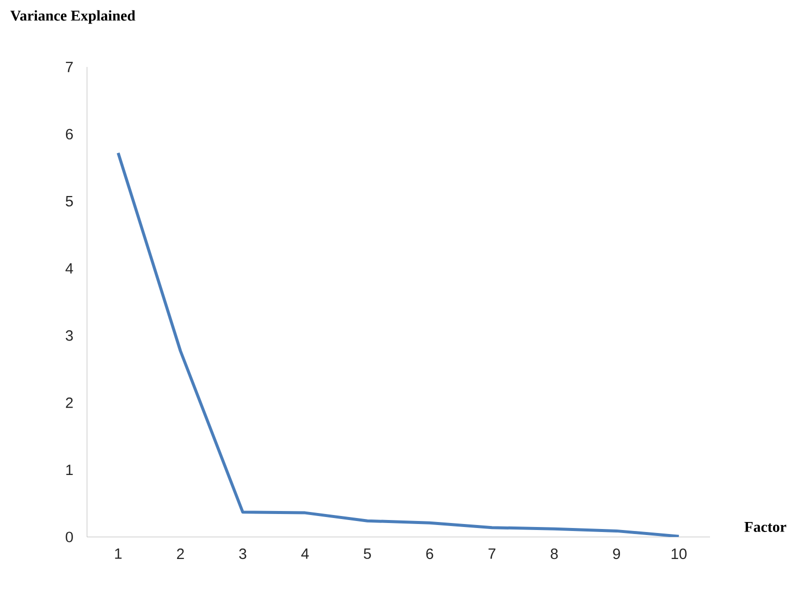 This screenshot has width=811, height=599. What do you see at coordinates (69, 201) in the screenshot?
I see `y-tick-label: 5` at bounding box center [69, 201].